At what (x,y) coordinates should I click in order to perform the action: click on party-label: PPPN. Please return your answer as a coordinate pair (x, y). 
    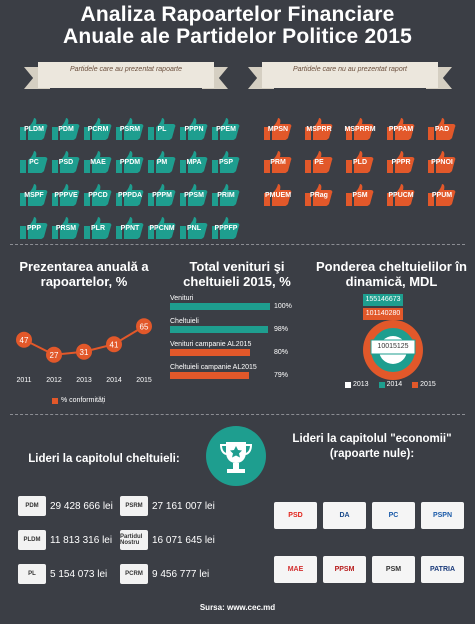
    Looking at the image, I should click on (194, 129).